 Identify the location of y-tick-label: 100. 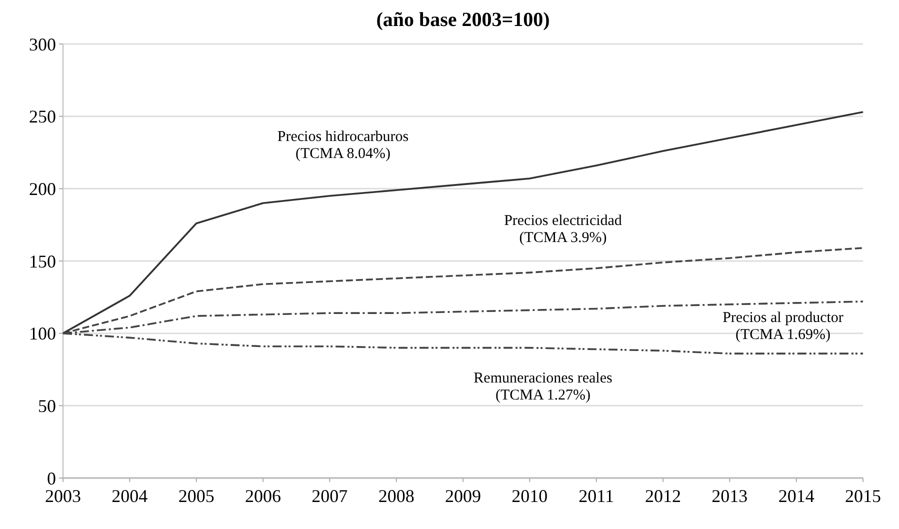
(42, 334).